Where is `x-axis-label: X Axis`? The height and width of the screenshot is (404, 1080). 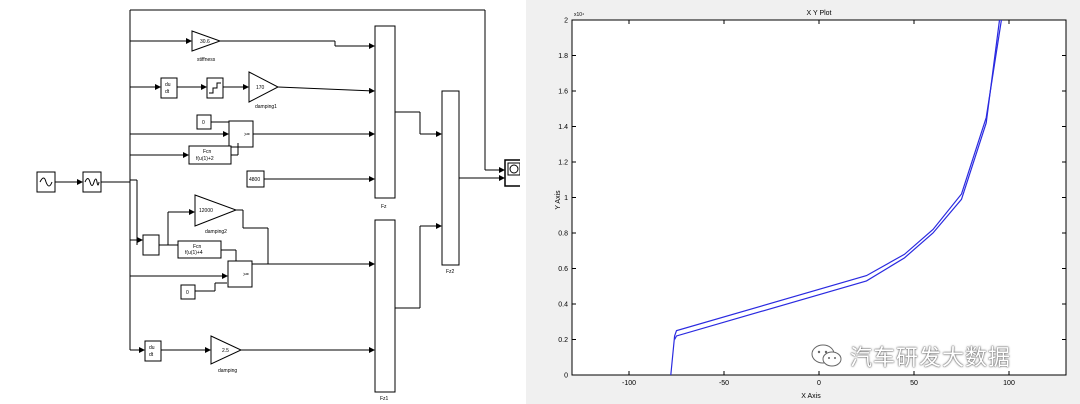 x-axis-label: X Axis is located at coordinates (811, 396).